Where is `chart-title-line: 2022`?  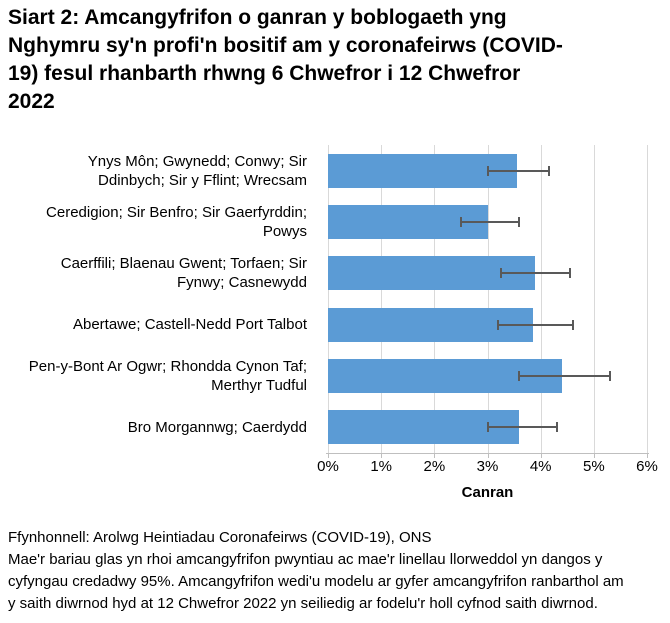 chart-title-line: 2022 is located at coordinates (31, 101).